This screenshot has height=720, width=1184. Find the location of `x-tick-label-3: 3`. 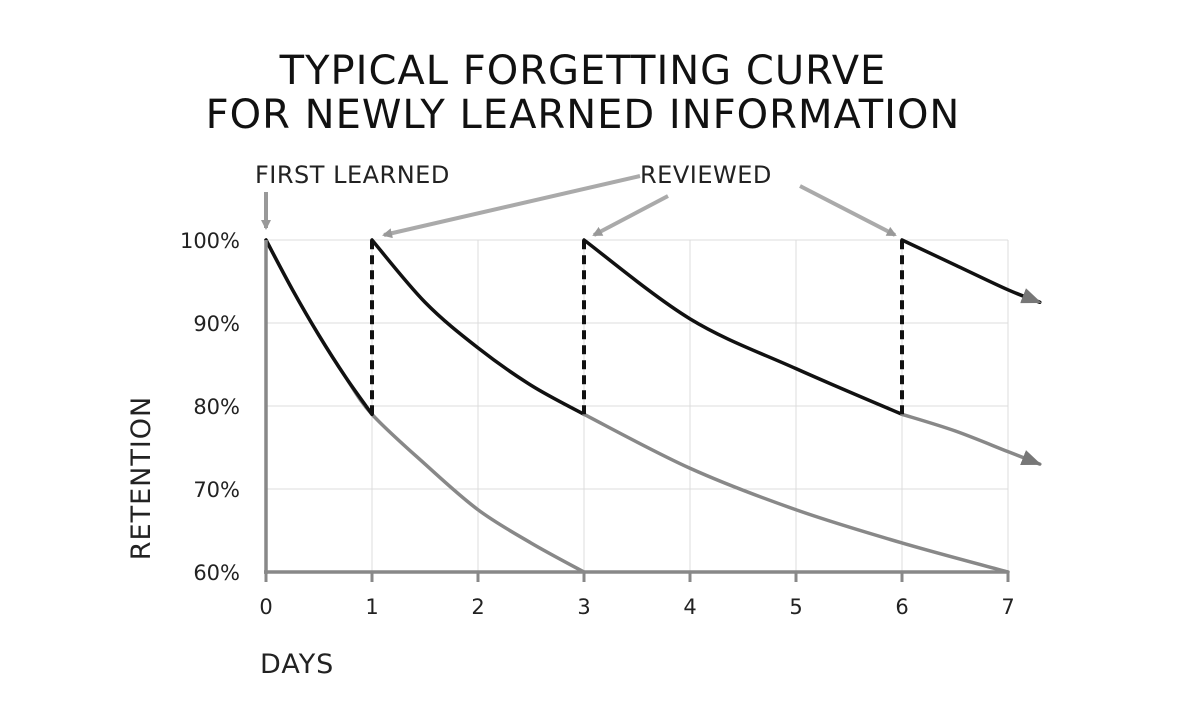

x-tick-label-3: 3 is located at coordinates (583, 607).